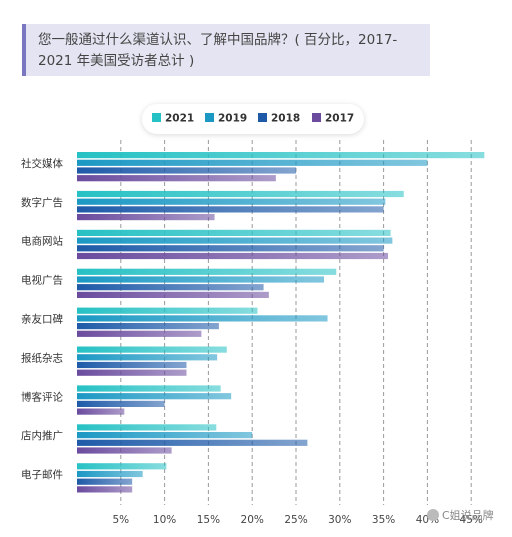 The image size is (512, 537). What do you see at coordinates (42, 396) in the screenshot?
I see `category-label: 博客评论` at bounding box center [42, 396].